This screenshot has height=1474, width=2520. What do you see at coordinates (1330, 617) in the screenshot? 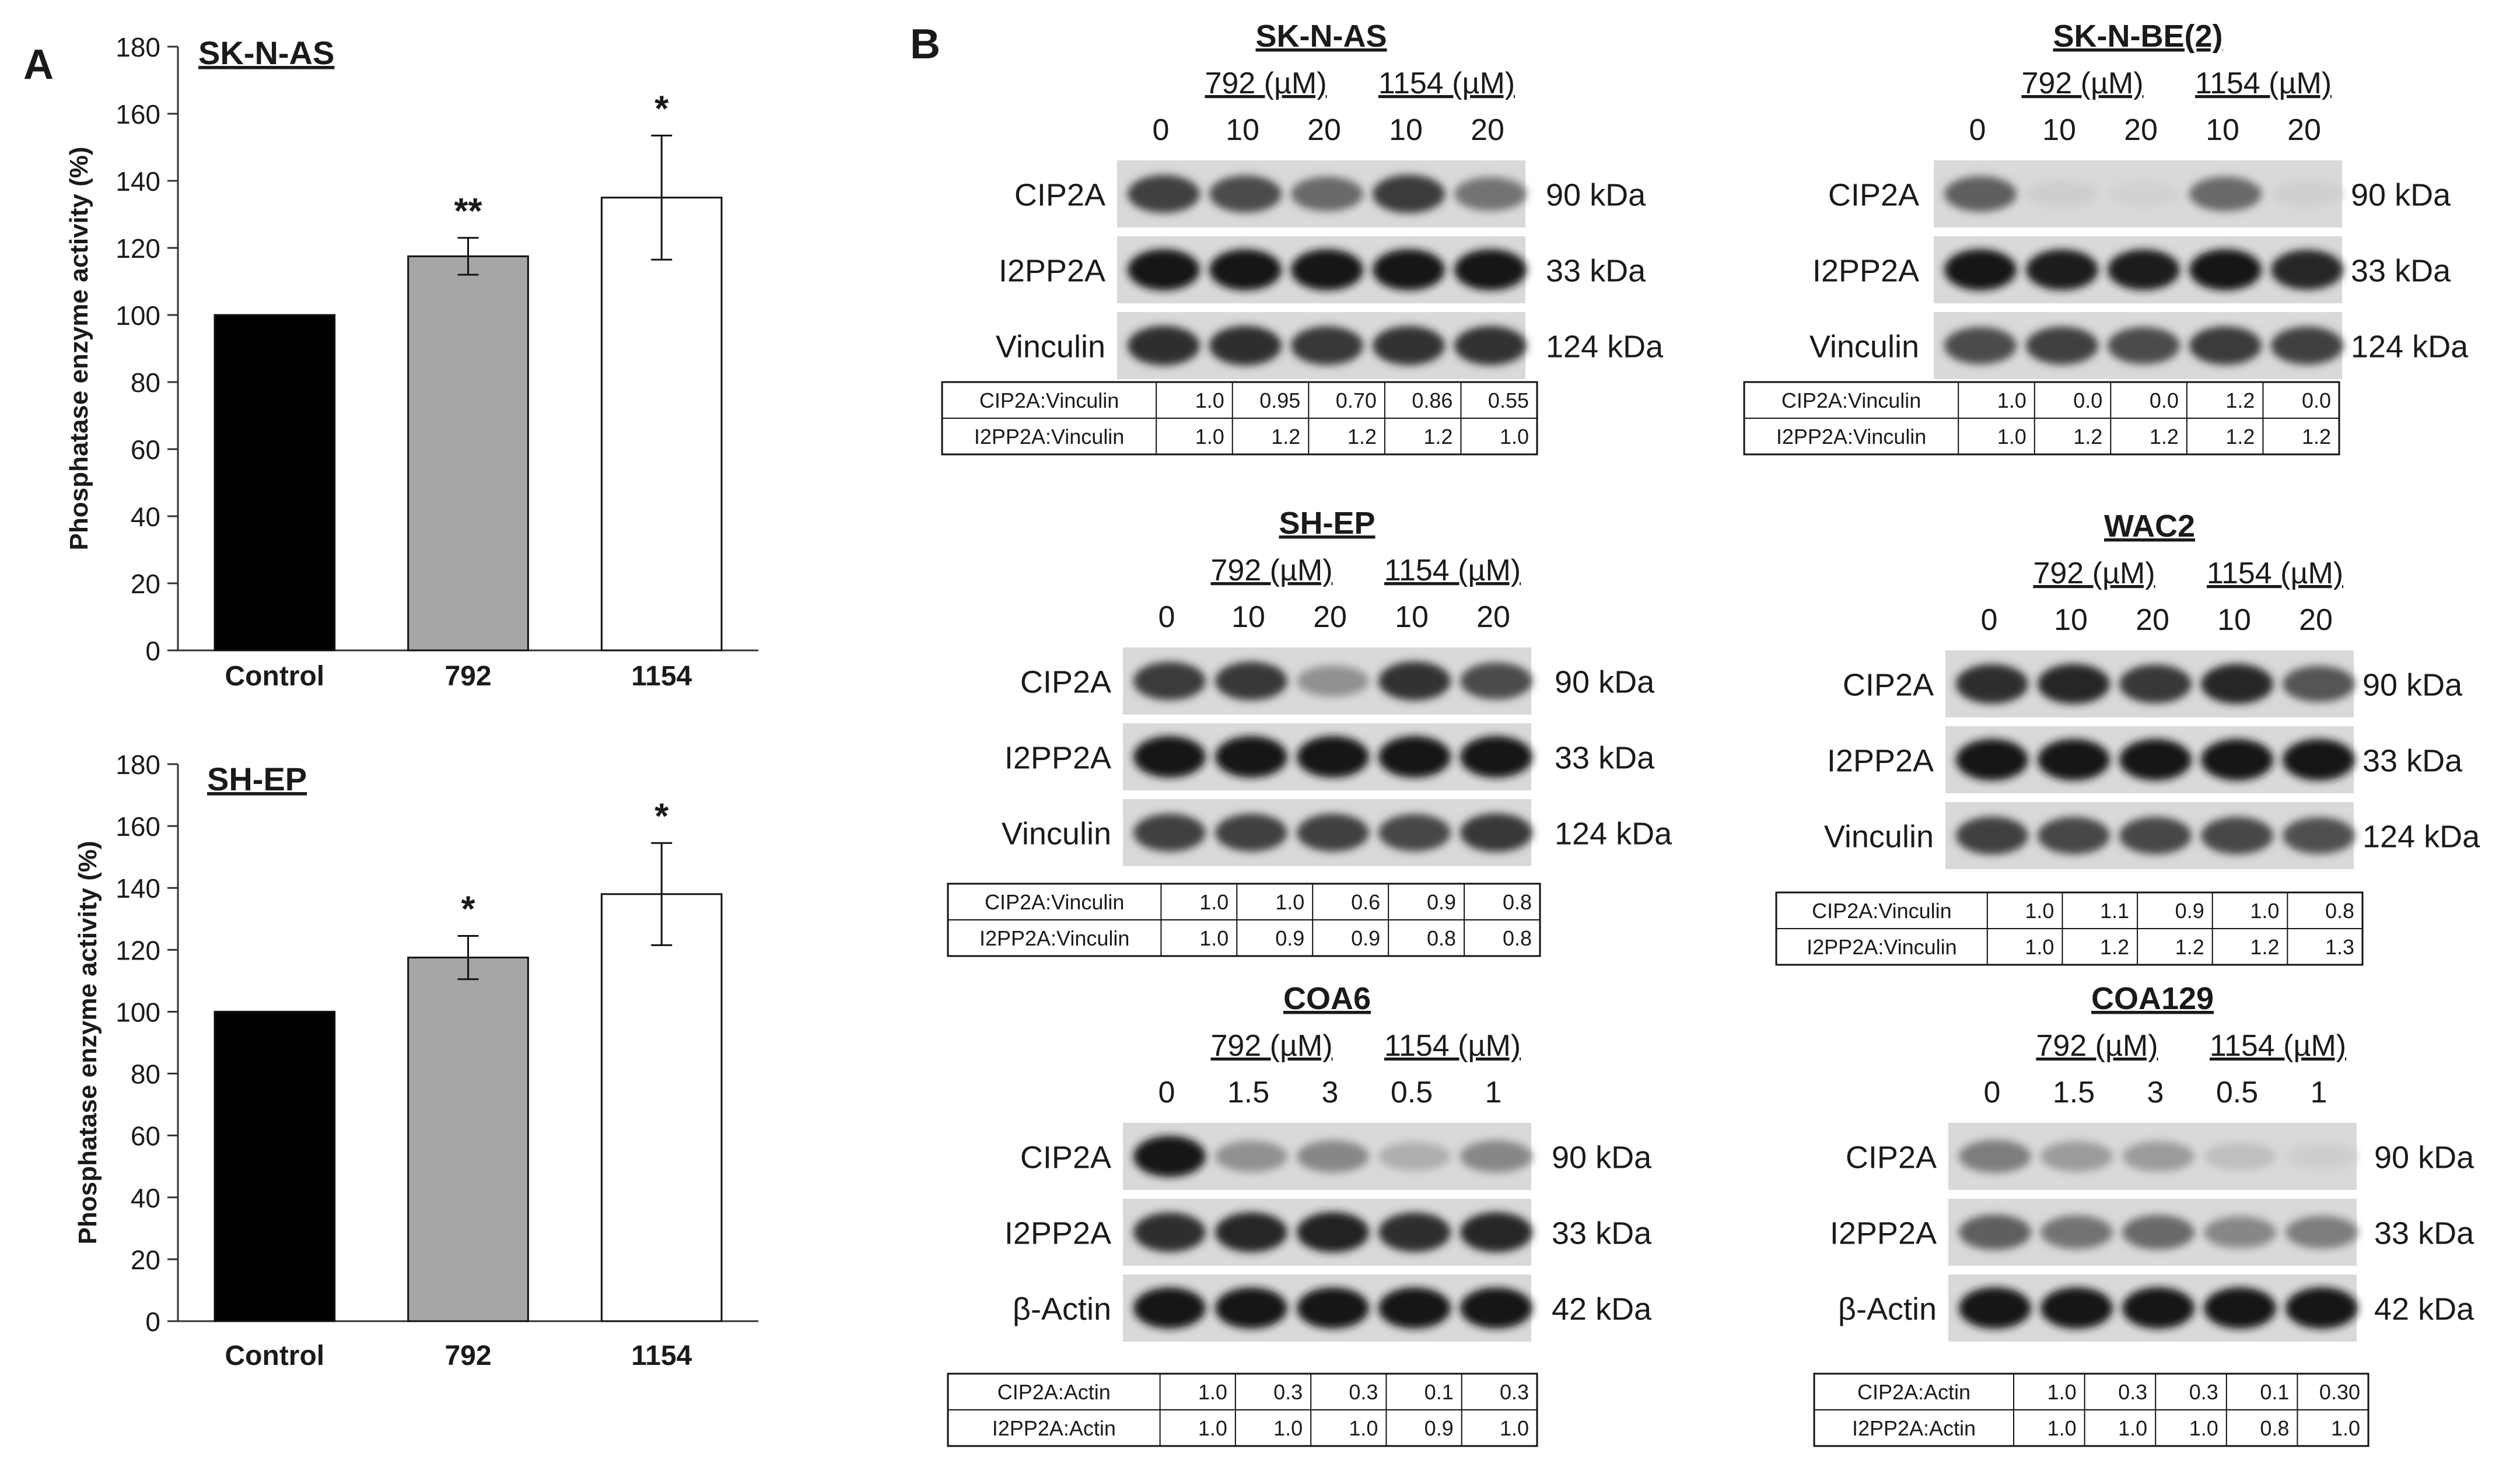
I see `lane-label: 20` at bounding box center [1330, 617].